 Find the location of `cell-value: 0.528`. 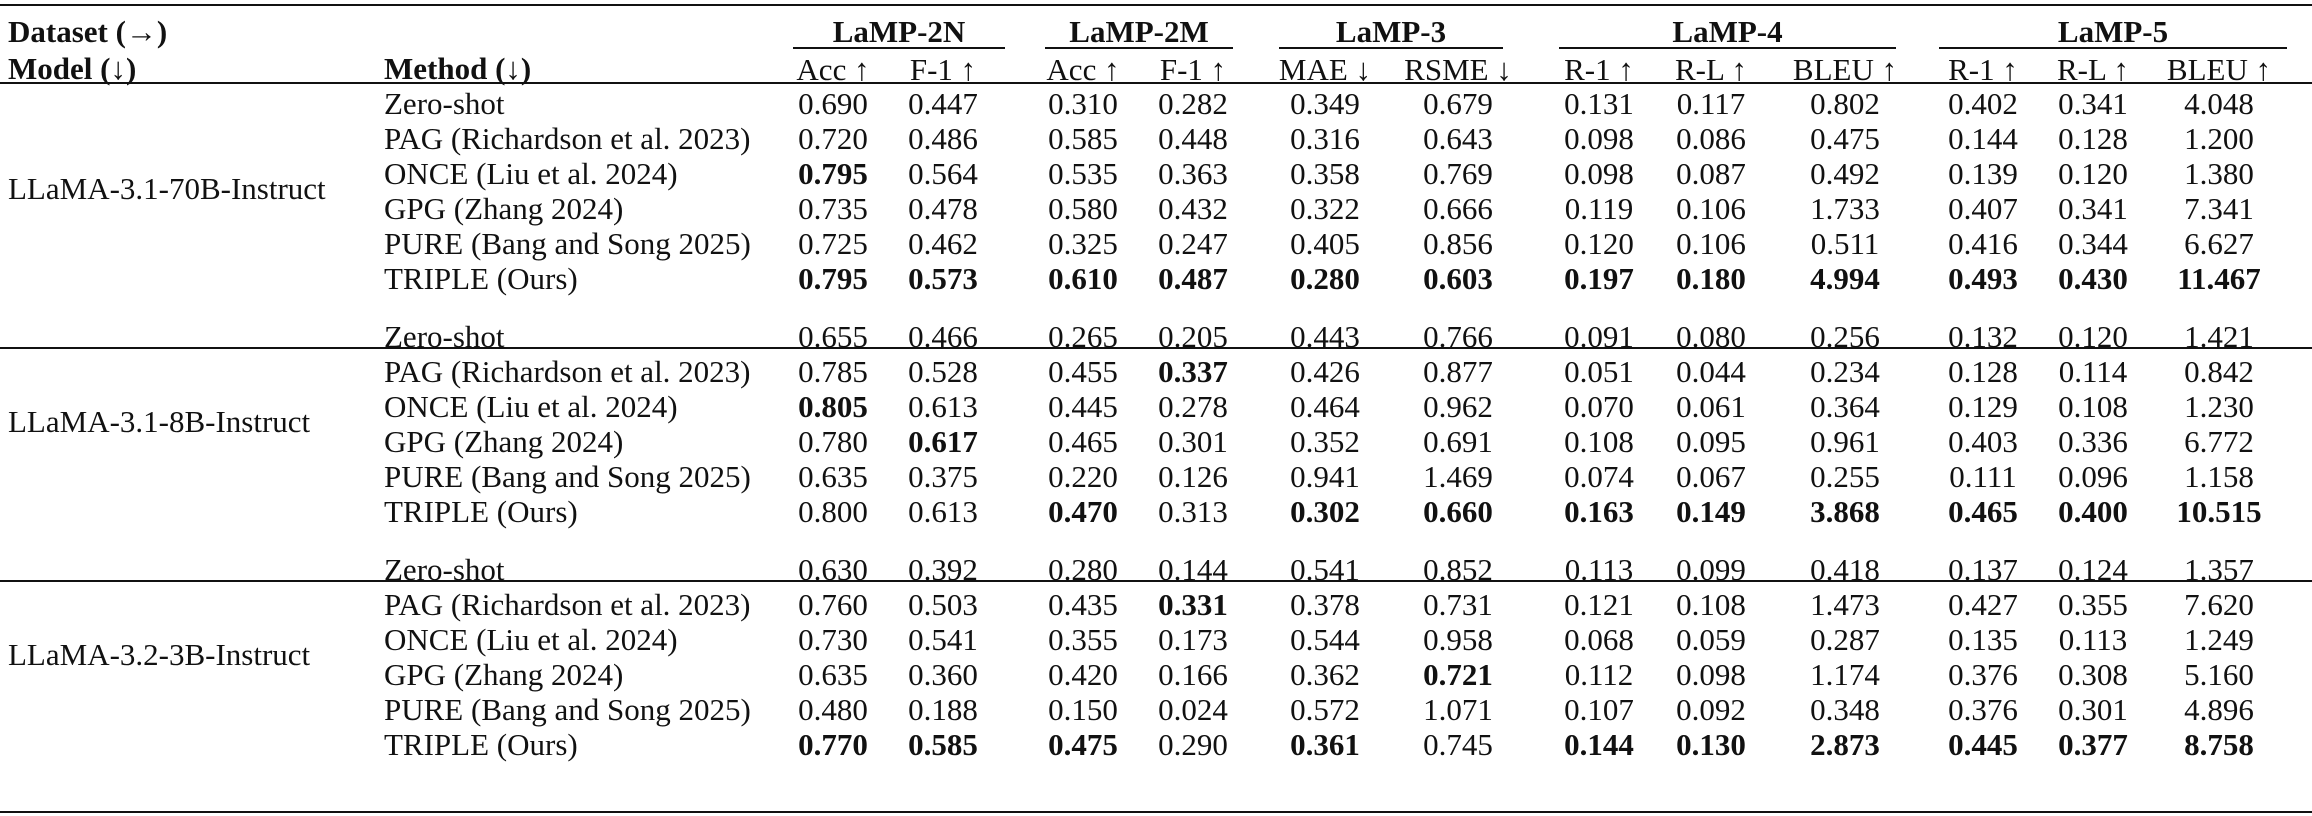

cell-value: 0.528 is located at coordinates (943, 371).